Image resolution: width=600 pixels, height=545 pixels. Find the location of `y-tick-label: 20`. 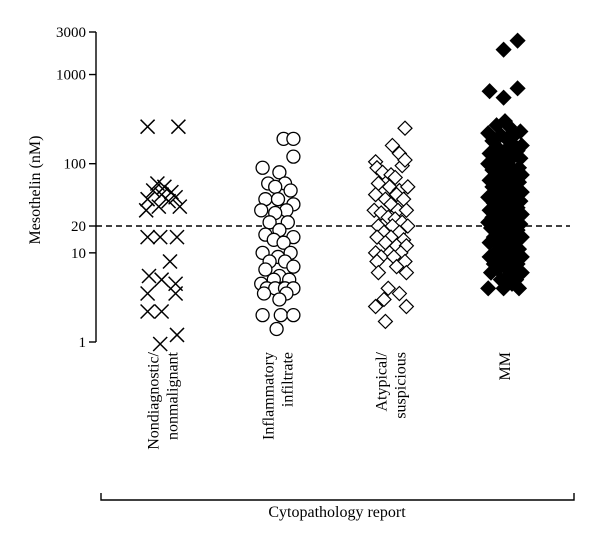

y-tick-label: 20 is located at coordinates (78, 227).